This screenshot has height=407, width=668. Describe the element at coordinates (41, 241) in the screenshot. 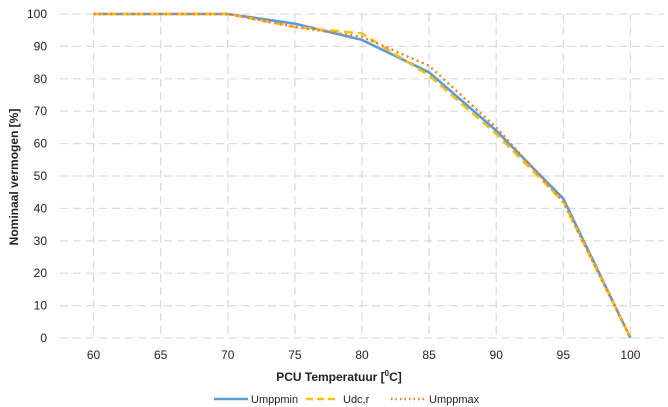

I see `y-tick-label: 30` at that location.